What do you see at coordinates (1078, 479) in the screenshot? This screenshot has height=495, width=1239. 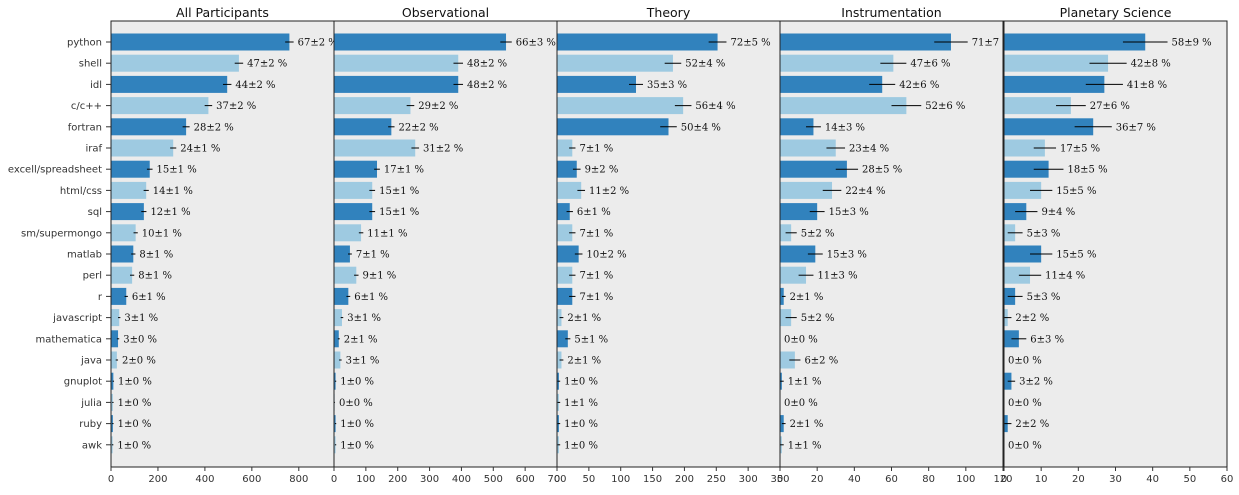 I see `x-tick-label: 20` at bounding box center [1078, 479].